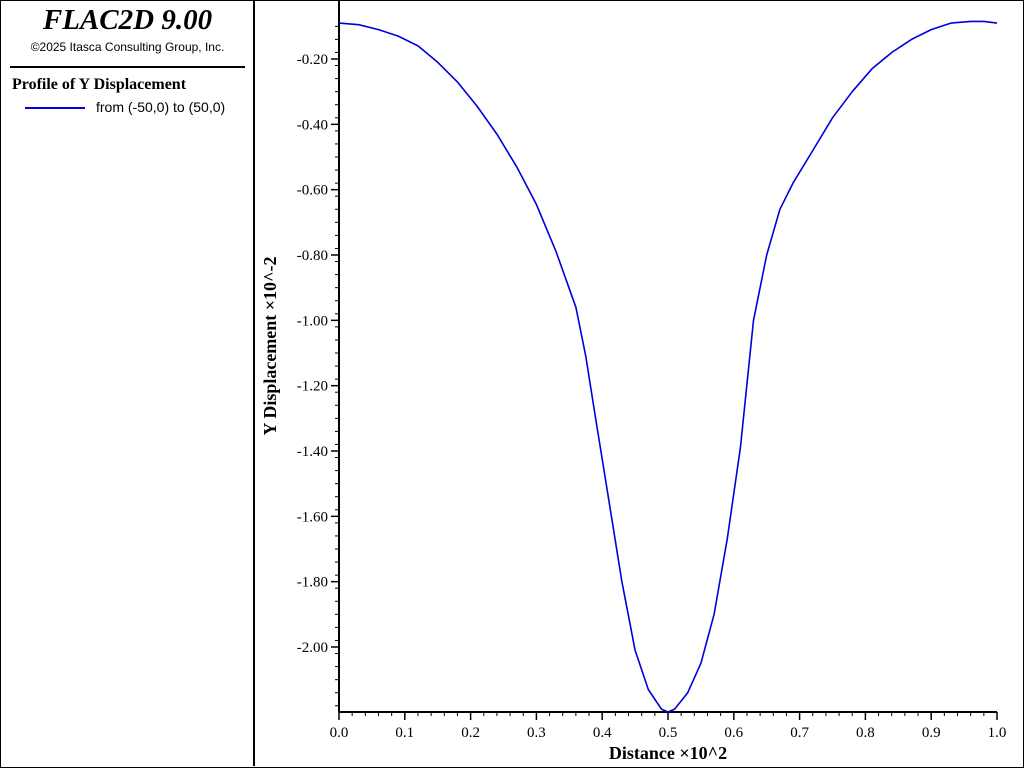 The height and width of the screenshot is (768, 1024). Describe the element at coordinates (312, 583) in the screenshot. I see `y-tick-label: -1.80` at that location.